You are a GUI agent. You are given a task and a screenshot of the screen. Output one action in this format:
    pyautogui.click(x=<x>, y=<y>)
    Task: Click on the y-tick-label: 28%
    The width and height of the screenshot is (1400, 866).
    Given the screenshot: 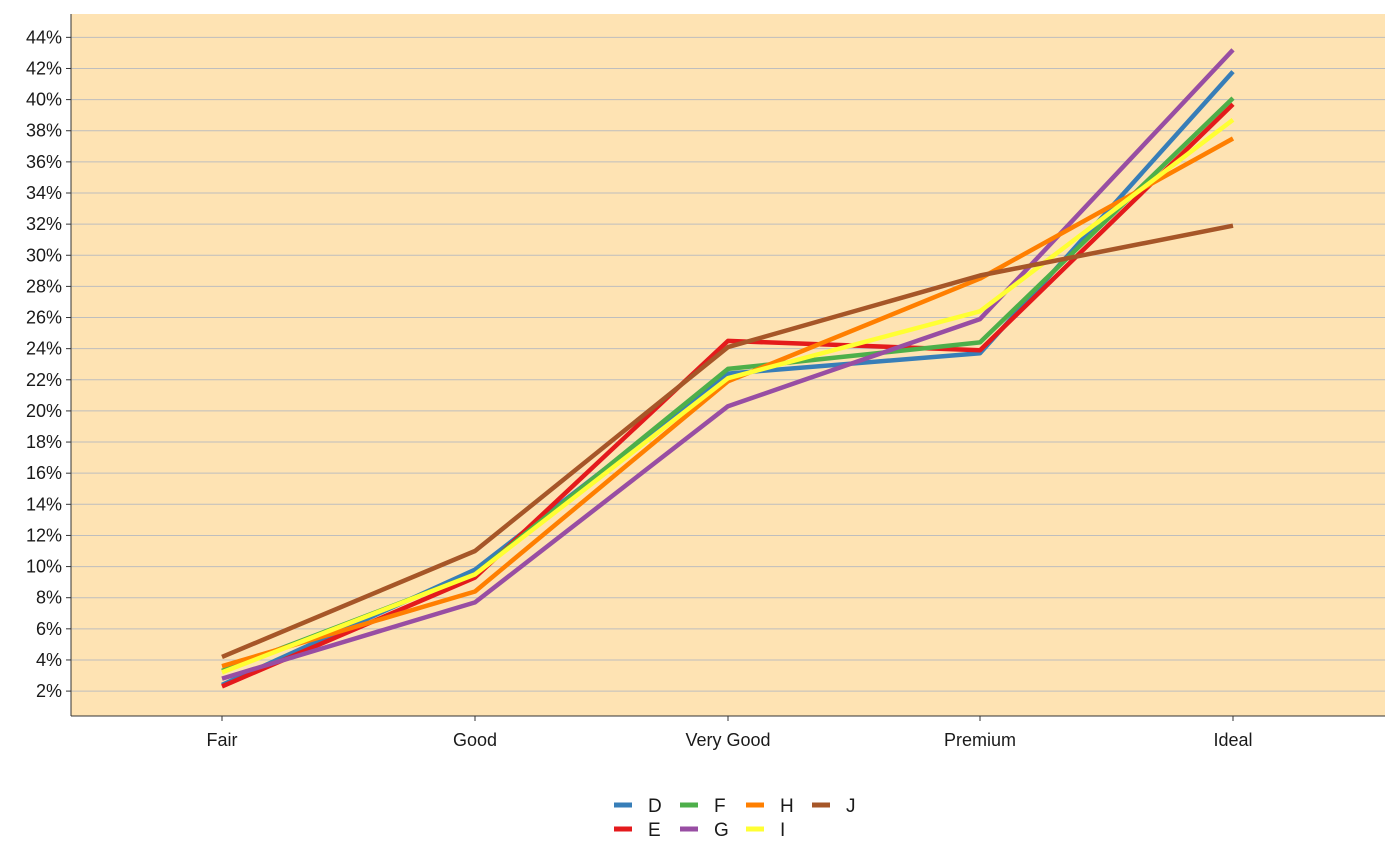 What is the action you would take?
    pyautogui.click(x=44, y=286)
    